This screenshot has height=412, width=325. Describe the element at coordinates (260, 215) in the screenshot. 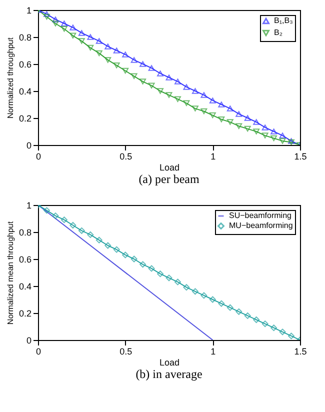

I see `legend-label: SU−beamforming` at that location.